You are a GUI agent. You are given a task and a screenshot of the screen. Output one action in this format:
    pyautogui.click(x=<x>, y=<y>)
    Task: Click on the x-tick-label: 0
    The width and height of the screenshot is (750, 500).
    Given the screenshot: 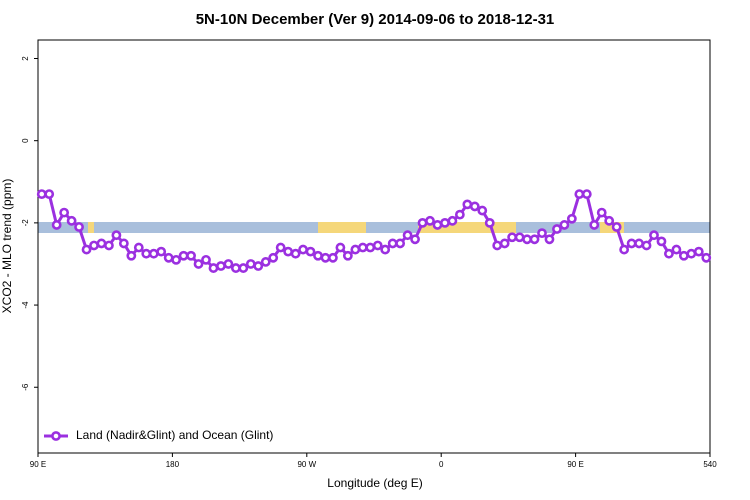 What is the action you would take?
    pyautogui.click(x=441, y=464)
    